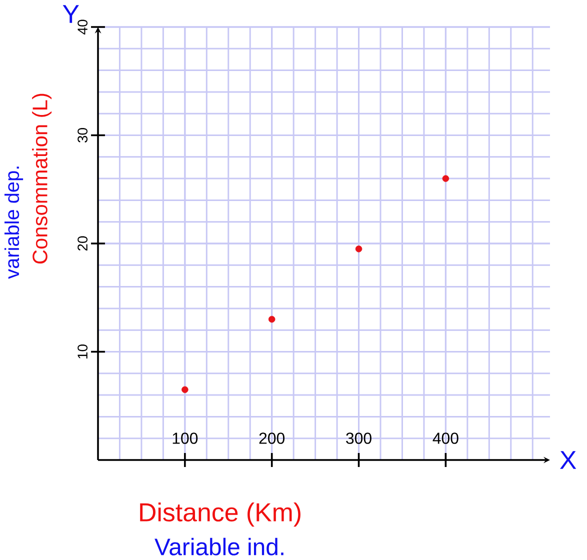 Image resolution: width=587 pixels, height=560 pixels. I want to click on y-tick-label: 10, so click(83, 351).